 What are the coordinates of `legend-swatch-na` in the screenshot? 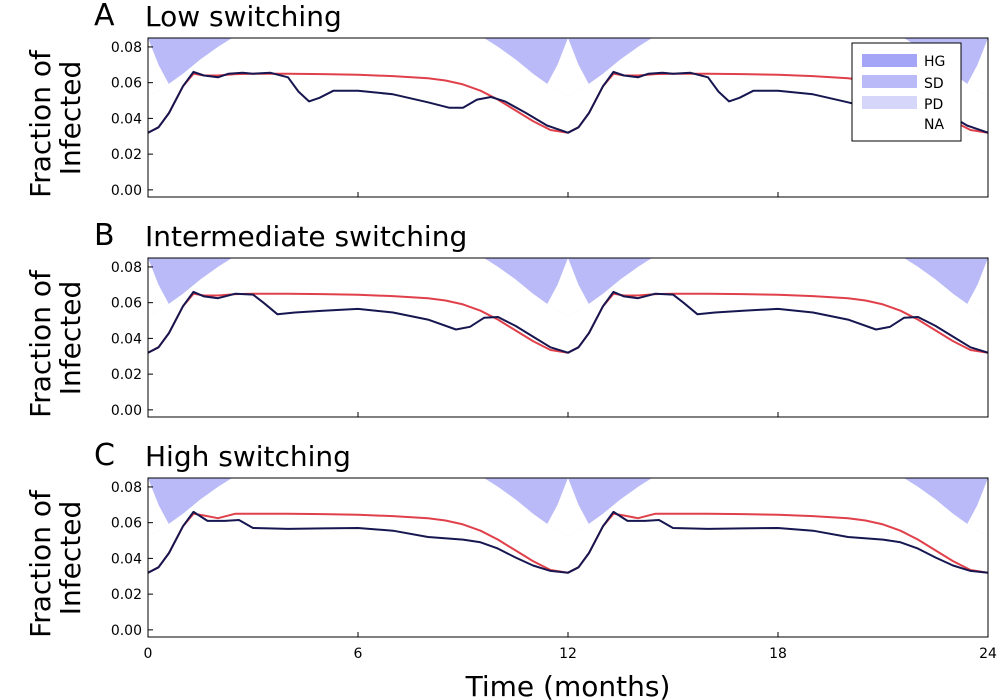 It's located at (889, 123).